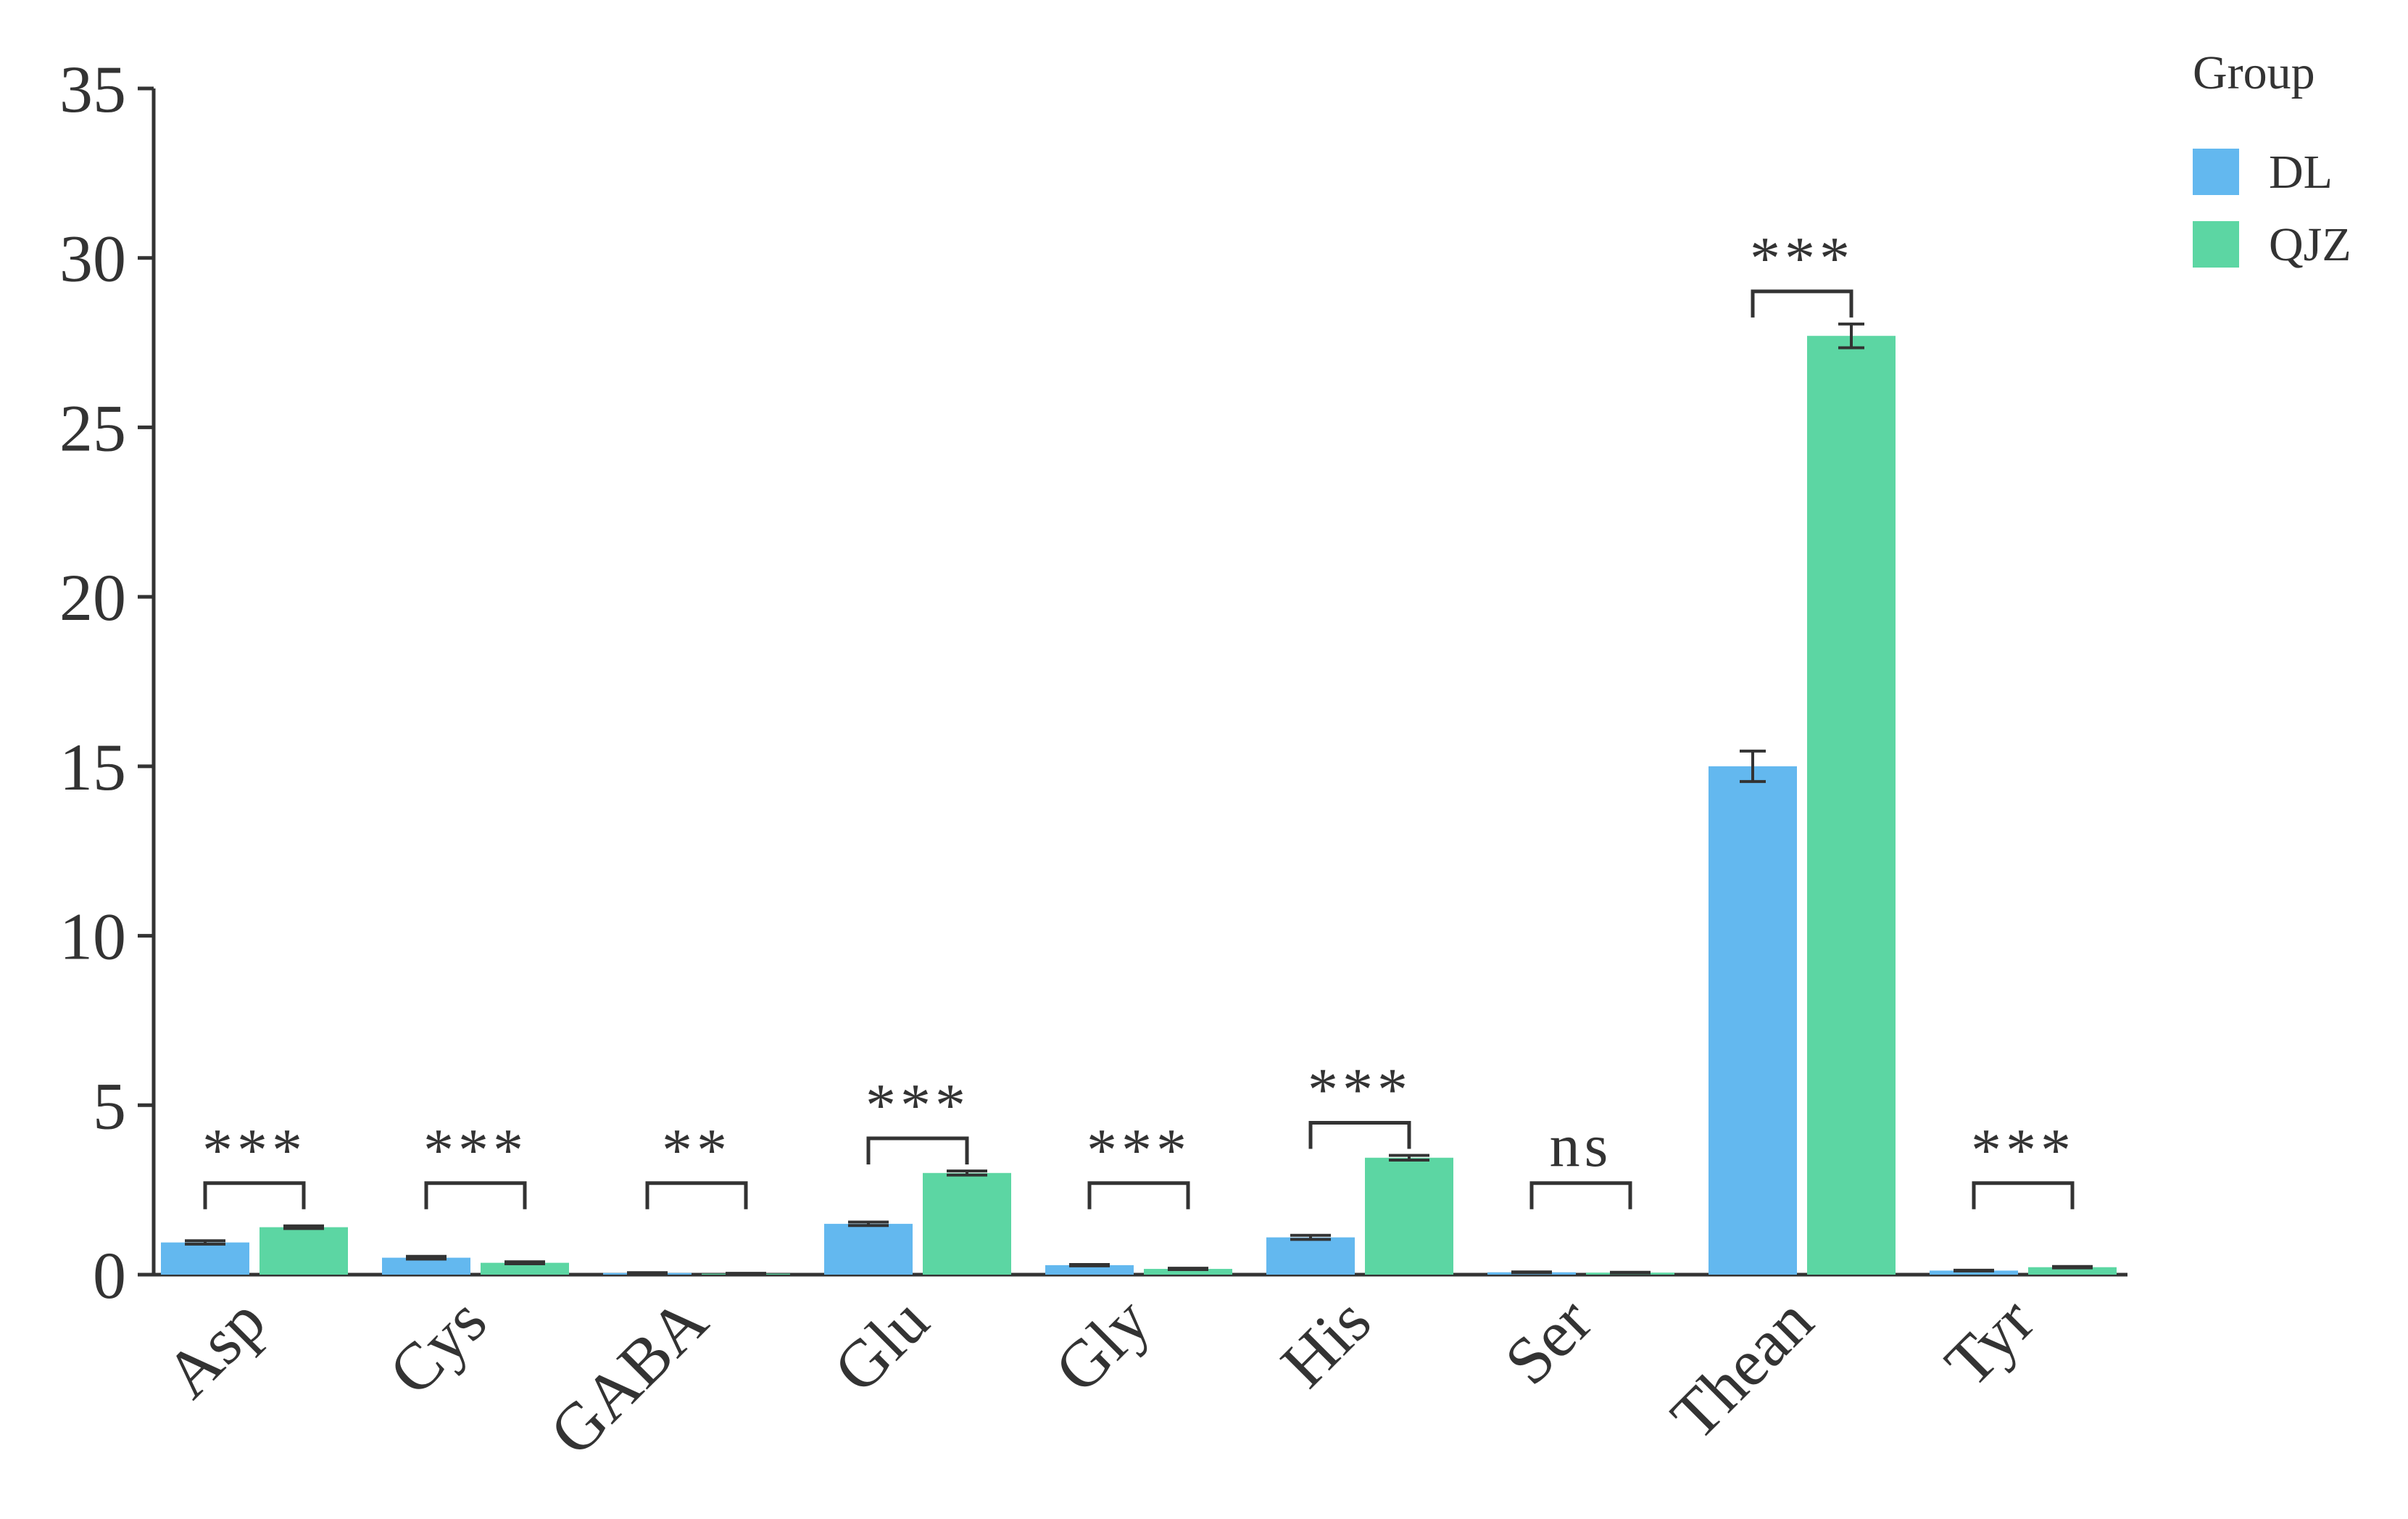 Image resolution: width=2408 pixels, height=1519 pixels. Describe the element at coordinates (92, 767) in the screenshot. I see `y-tick-label: 15` at that location.